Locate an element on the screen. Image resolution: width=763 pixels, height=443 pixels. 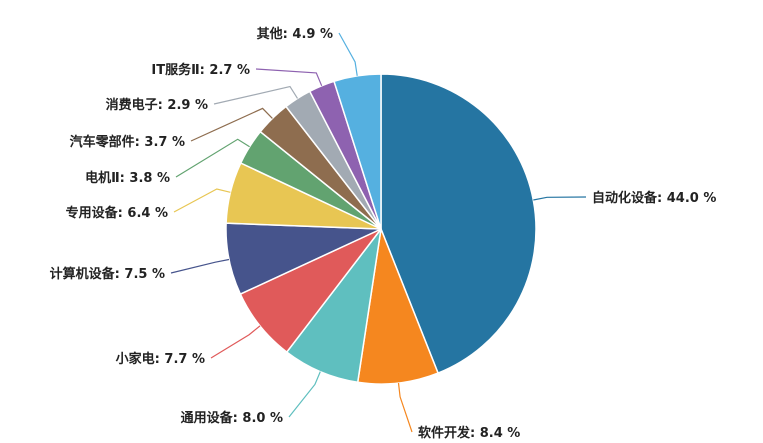
slice-label-category: 计算机设备 is located at coordinates (83, 274).